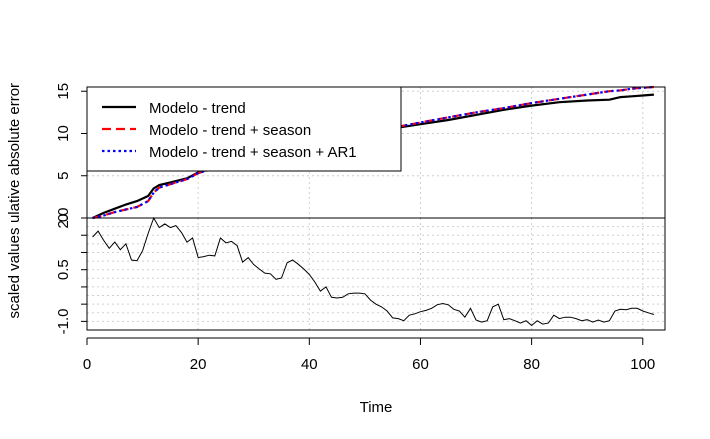 This screenshot has width=710, height=439. What do you see at coordinates (63, 91) in the screenshot?
I see `top-y-tick-label-3: 15` at bounding box center [63, 91].